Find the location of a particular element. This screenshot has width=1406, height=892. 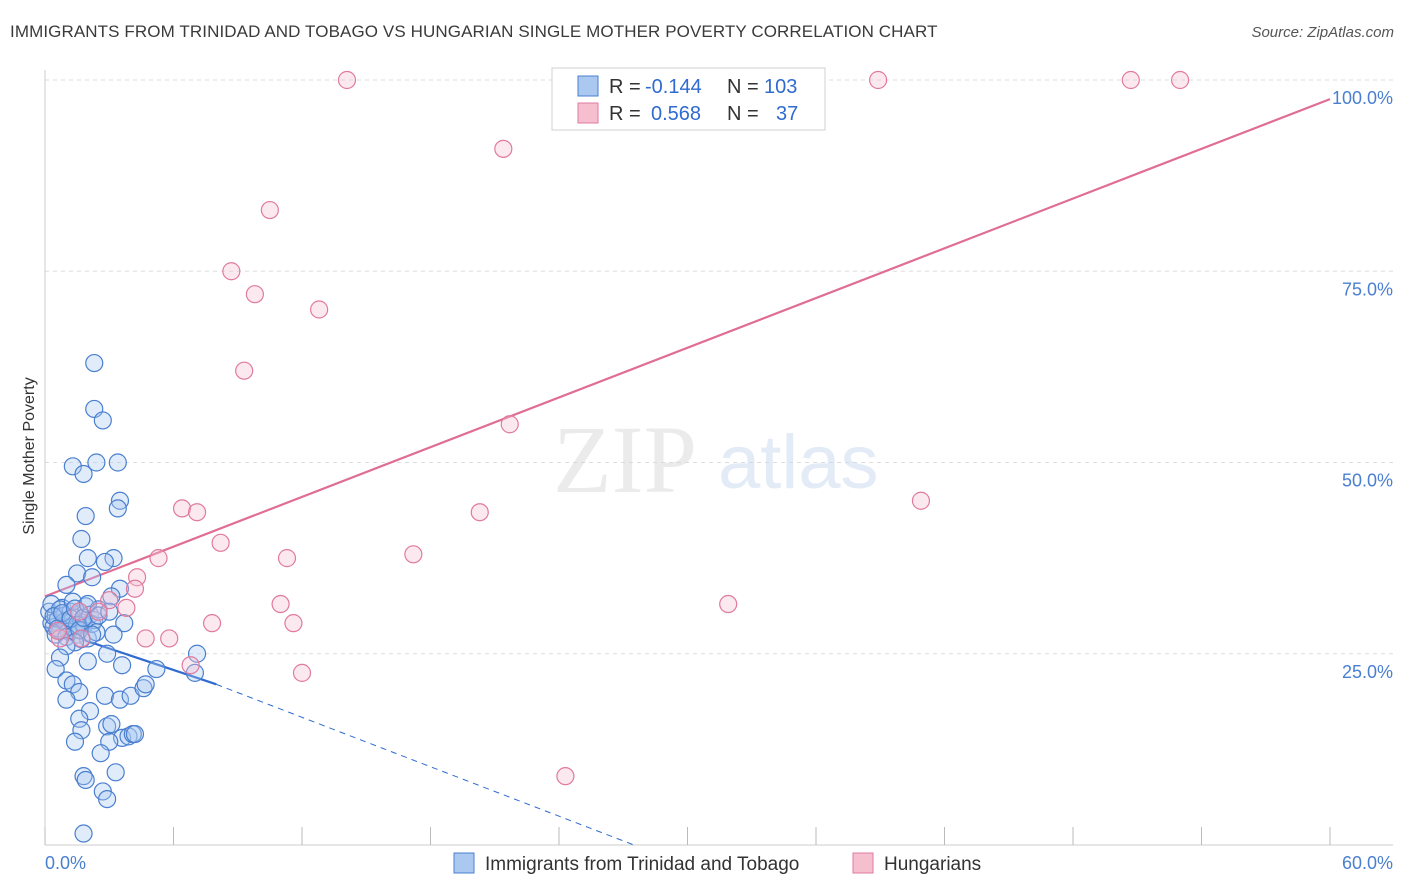

x-tick-labels: 0.0% 60.0% is located at coordinates (719, 863).